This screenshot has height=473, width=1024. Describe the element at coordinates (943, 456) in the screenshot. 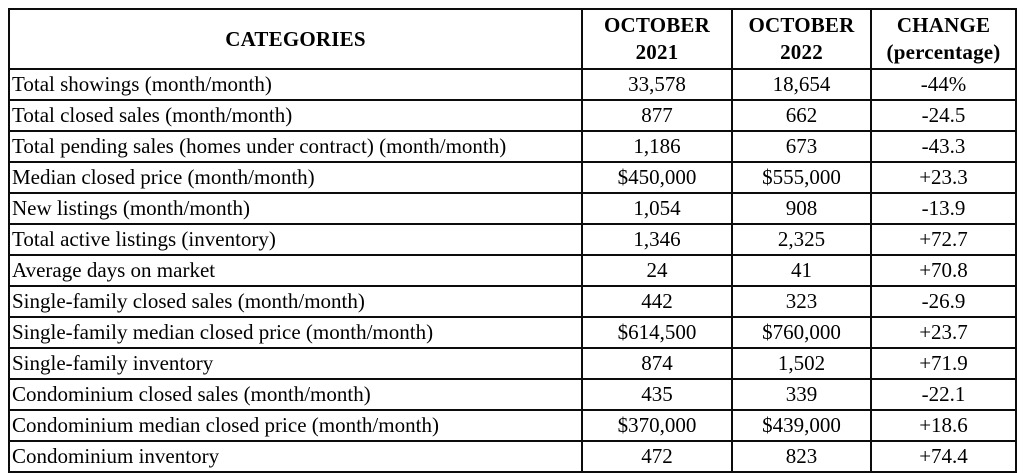

I see `row-change-value: +74.4` at that location.